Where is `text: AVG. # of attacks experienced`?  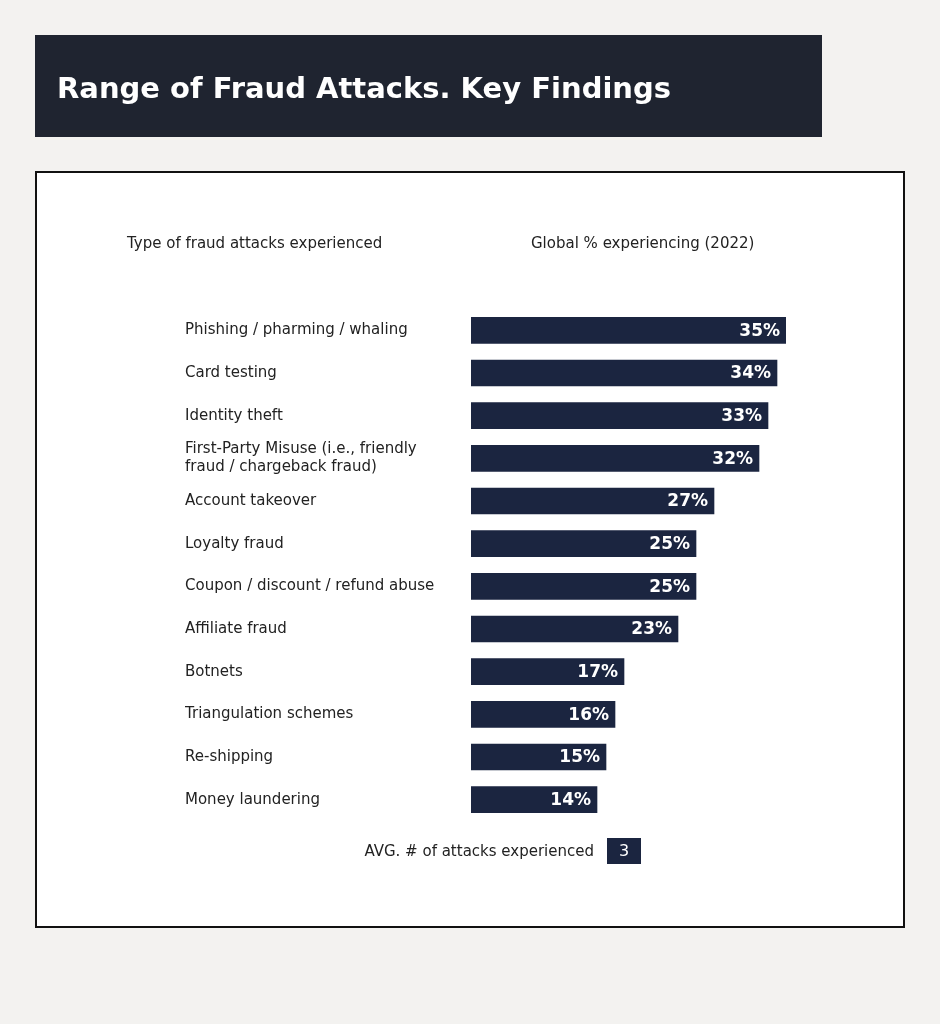 text: AVG. # of attacks experienced is located at coordinates (478, 851).